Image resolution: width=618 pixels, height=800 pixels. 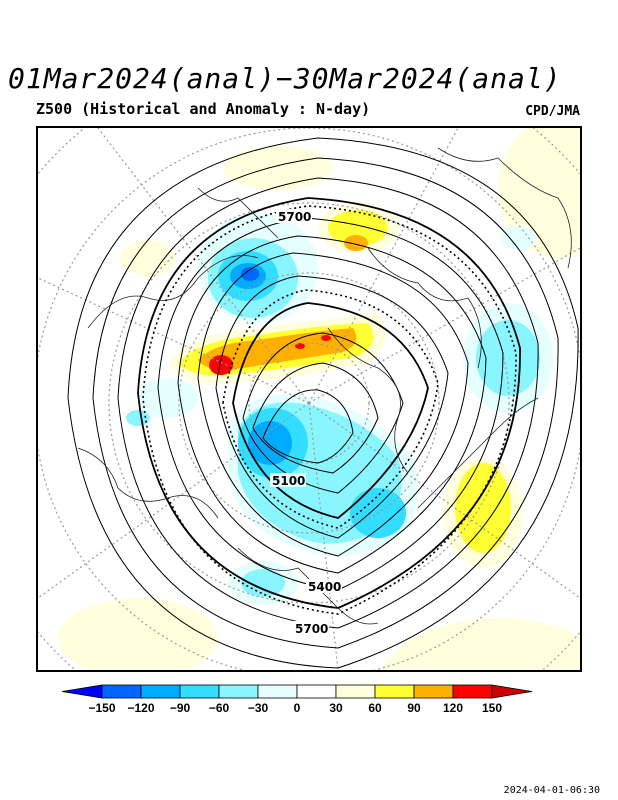 I want to click on contour-label: 5400, so click(x=324, y=587).